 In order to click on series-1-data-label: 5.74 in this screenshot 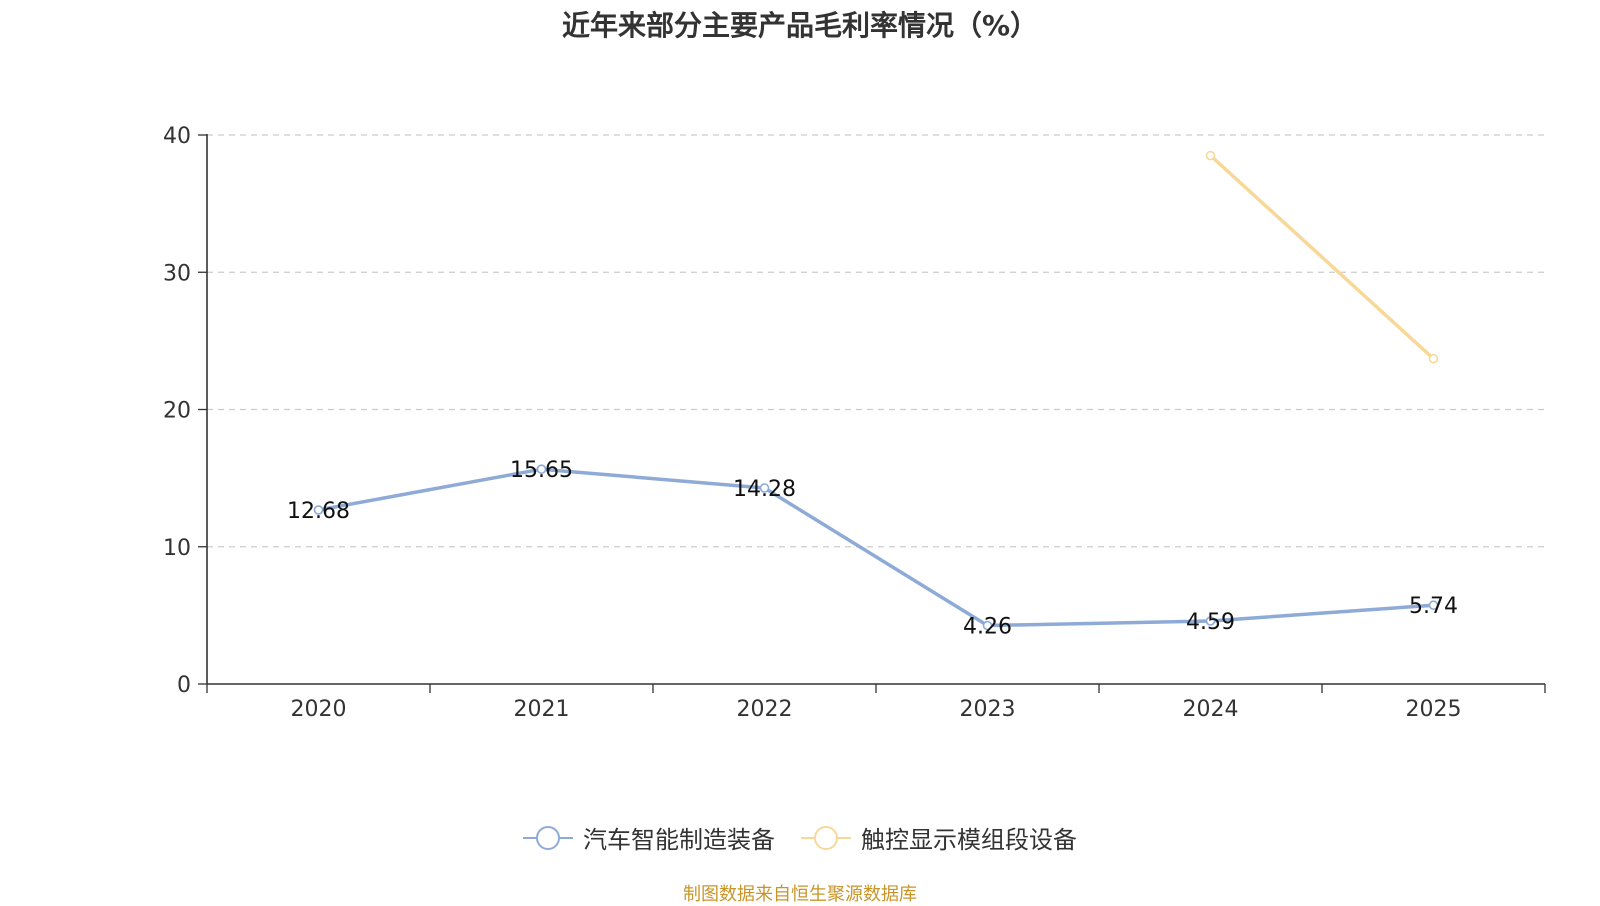, I will do `click(1433, 606)`.